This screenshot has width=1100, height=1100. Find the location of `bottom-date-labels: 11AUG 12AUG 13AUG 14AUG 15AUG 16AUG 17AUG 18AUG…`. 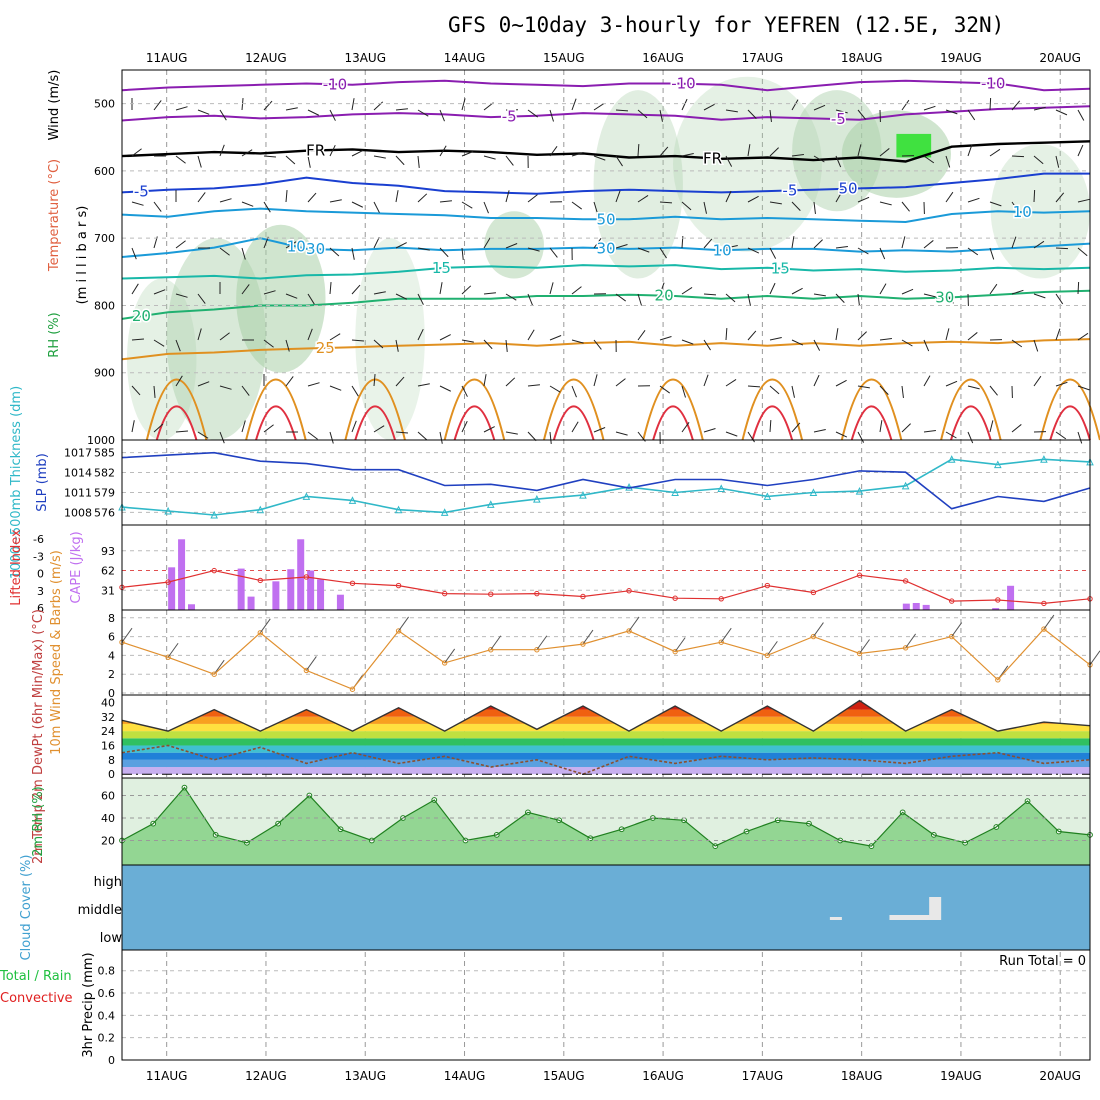

bottom-date-labels: 11AUG 12AUG 13AUG 14AUG 15AUG 16AUG 17AUG 18AUG… is located at coordinates (613, 1076).